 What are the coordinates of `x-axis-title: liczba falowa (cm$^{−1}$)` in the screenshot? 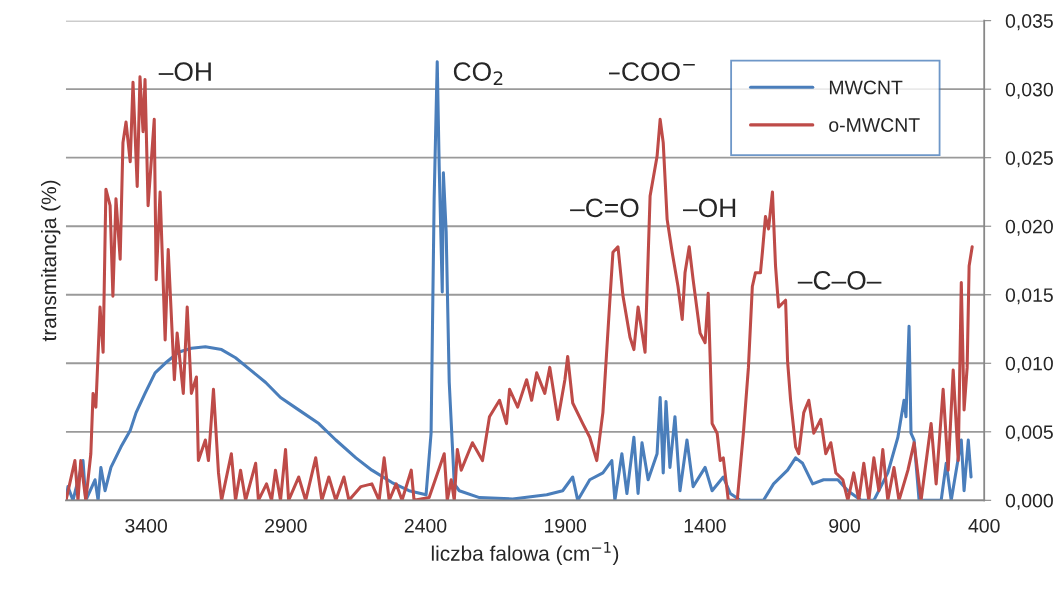 It's located at (525, 553).